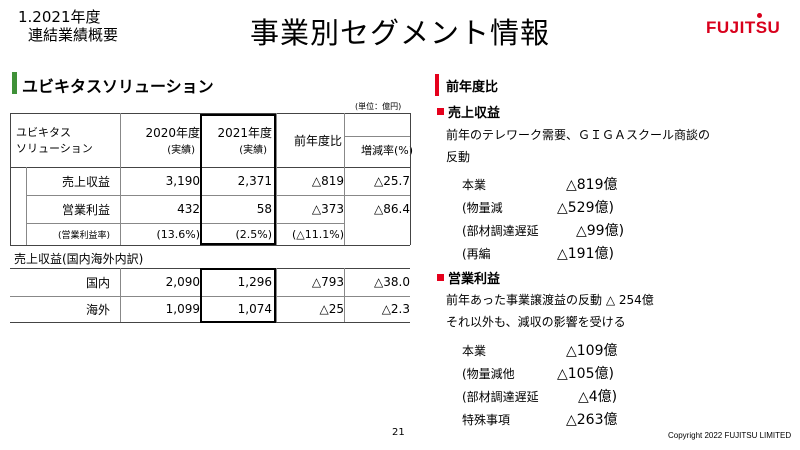  Describe the element at coordinates (97, 309) in the screenshot. I see `row-label: 海外` at that location.